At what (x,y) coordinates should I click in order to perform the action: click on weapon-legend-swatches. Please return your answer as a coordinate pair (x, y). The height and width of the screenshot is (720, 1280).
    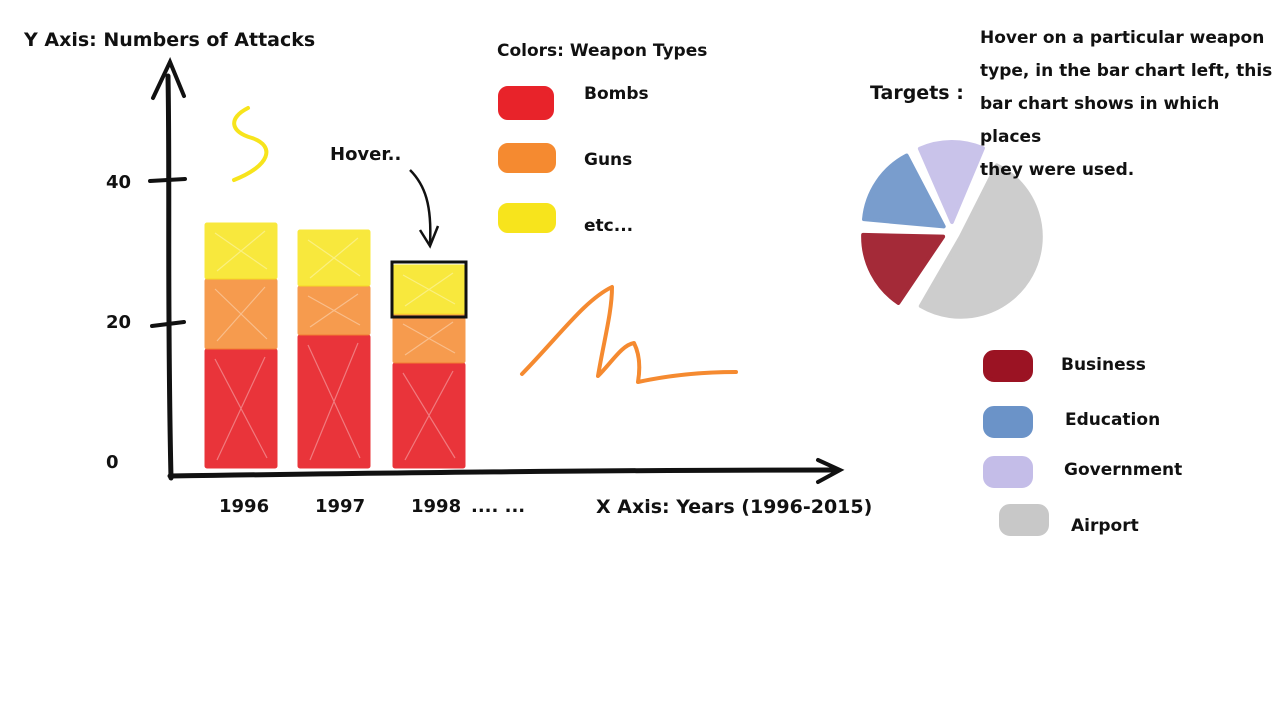
    Looking at the image, I should click on (527, 159).